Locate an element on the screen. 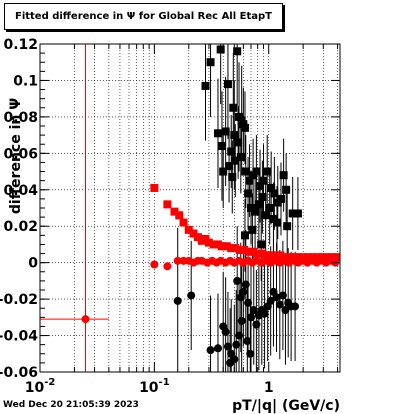  x-tick-label: 10-1 is located at coordinates (154, 386).